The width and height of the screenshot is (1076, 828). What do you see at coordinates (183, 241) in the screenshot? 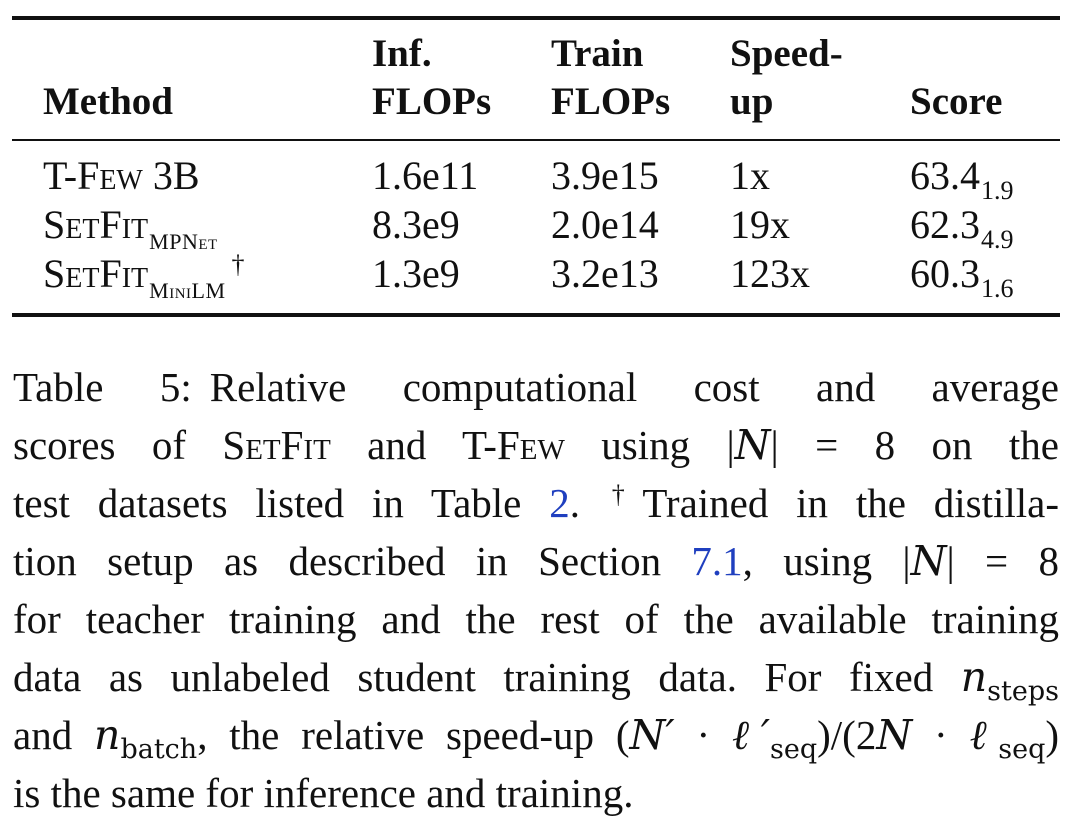
I see `method-subscript: MPNet` at bounding box center [183, 241].